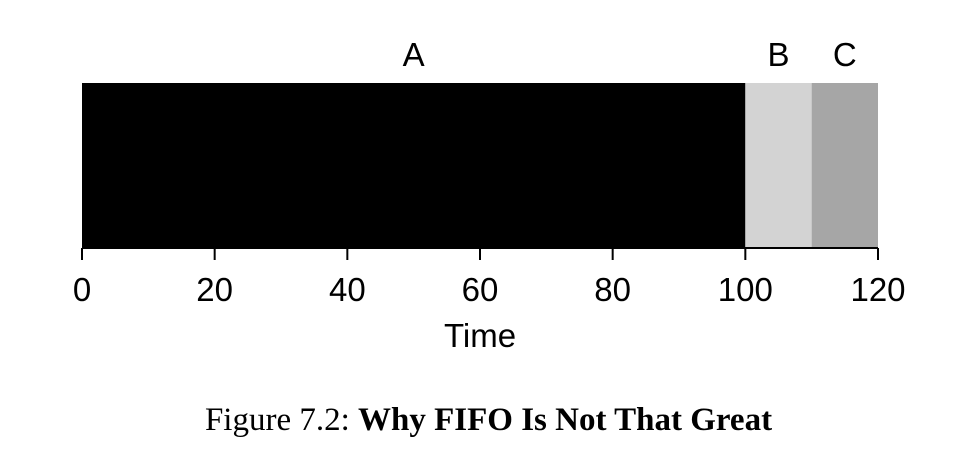  I want to click on segment-c, so click(844, 165).